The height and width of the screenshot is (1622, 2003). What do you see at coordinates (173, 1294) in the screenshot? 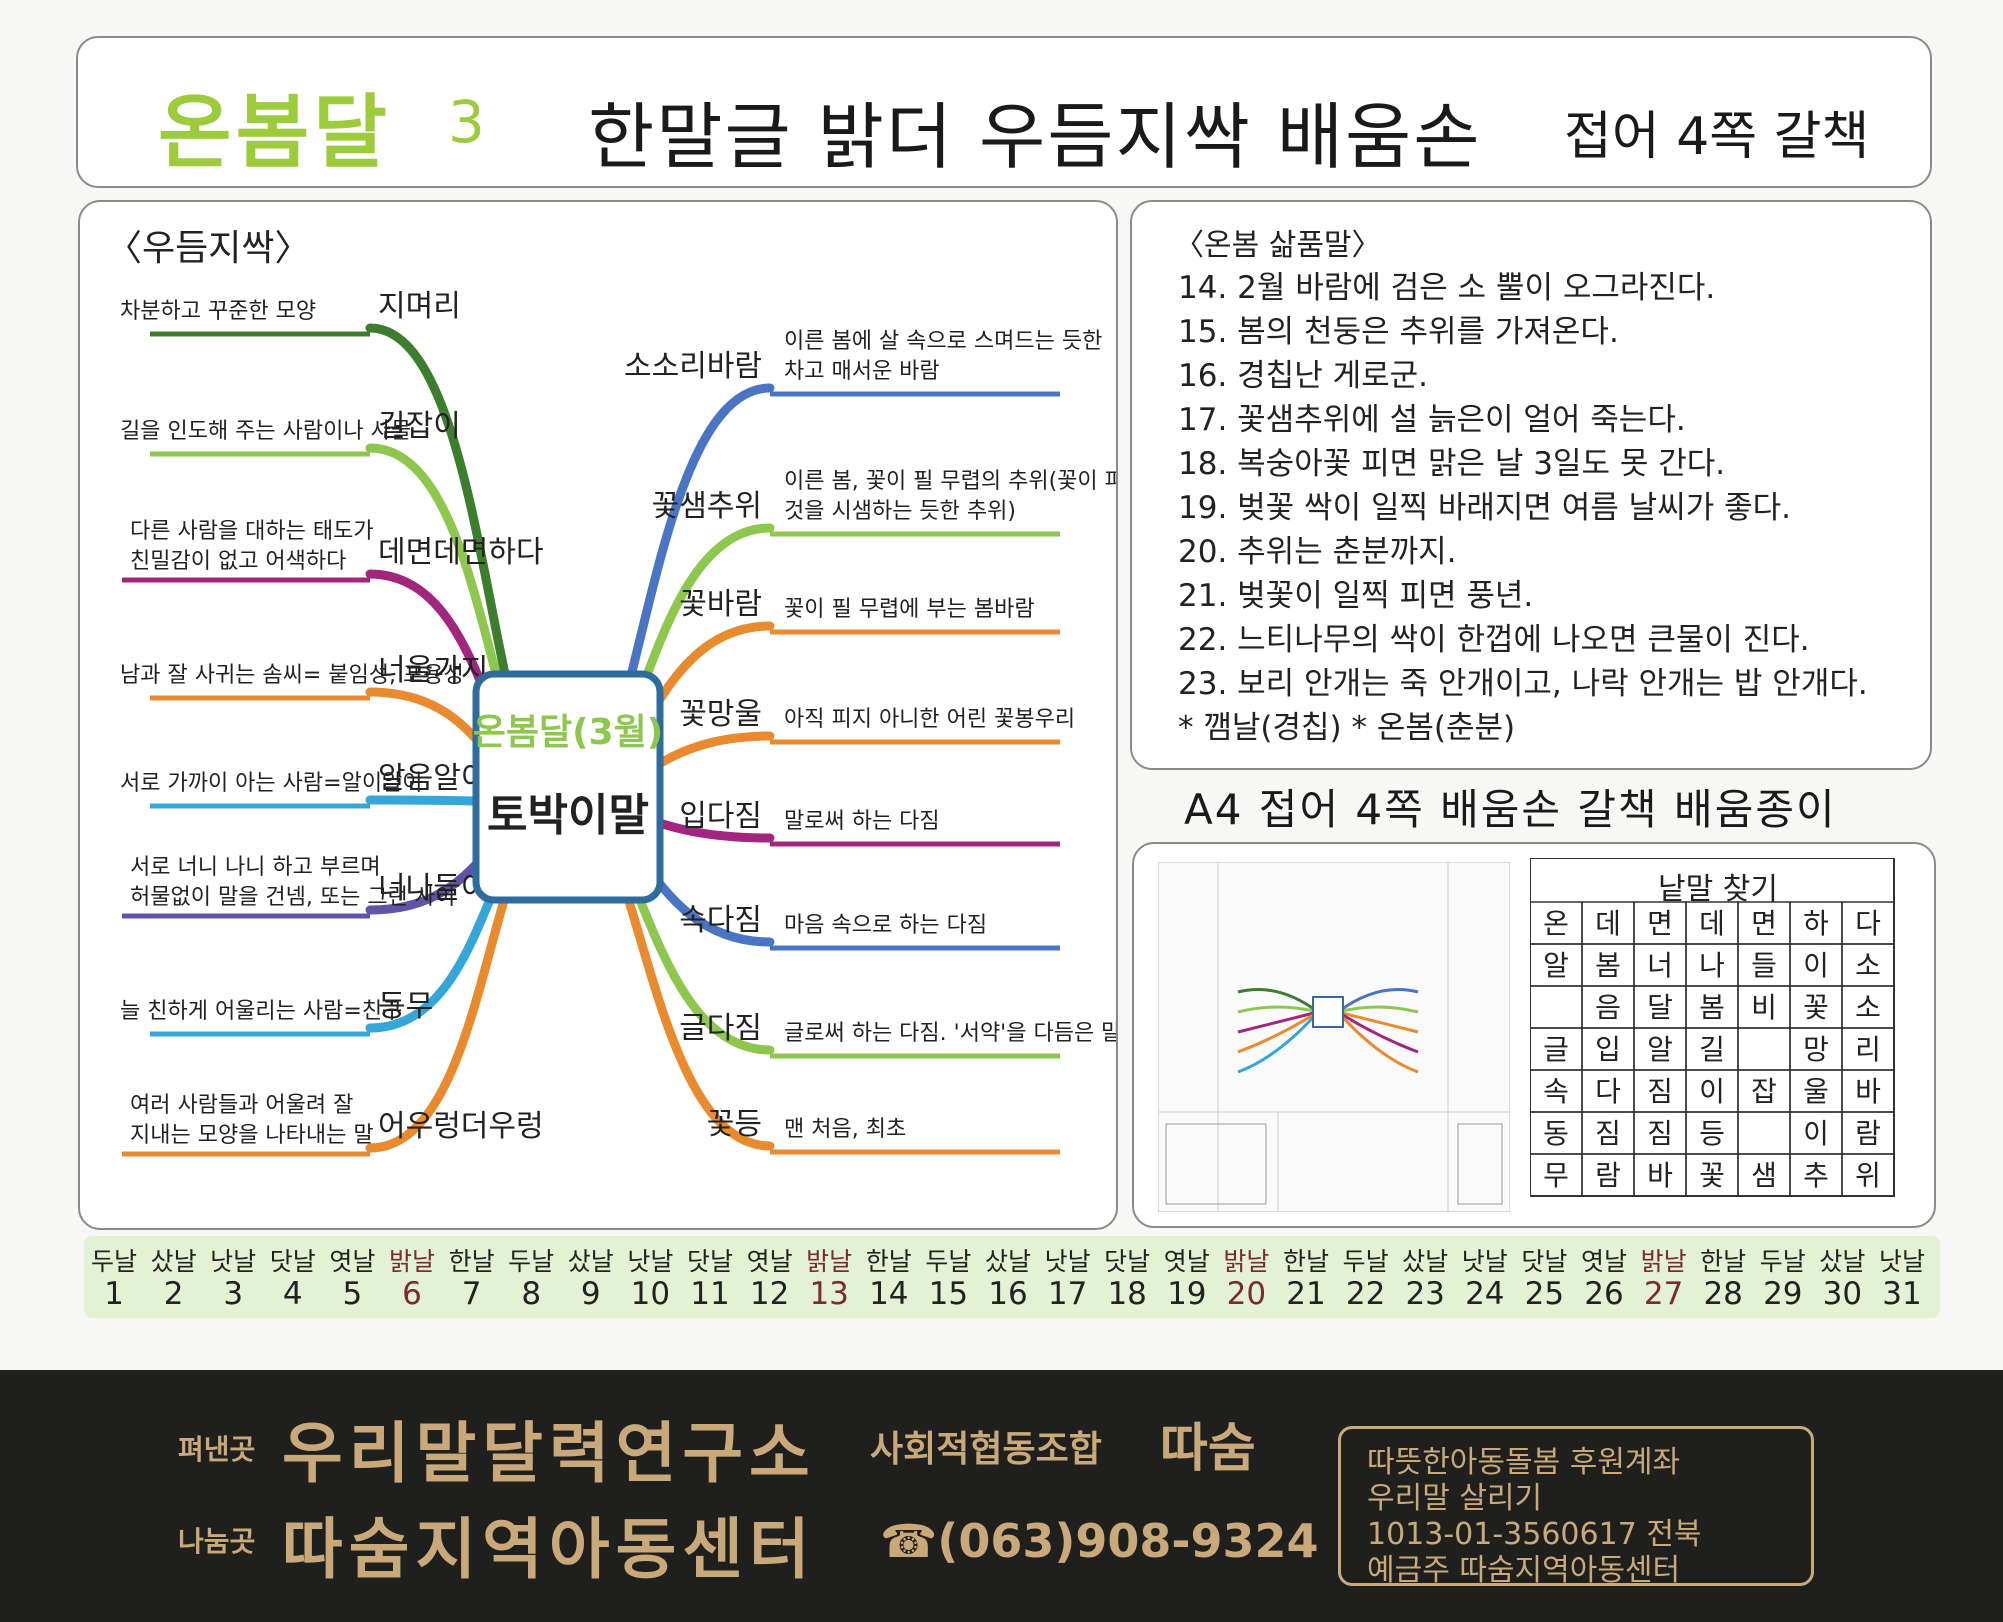
I see `calendar-date: 2` at bounding box center [173, 1294].